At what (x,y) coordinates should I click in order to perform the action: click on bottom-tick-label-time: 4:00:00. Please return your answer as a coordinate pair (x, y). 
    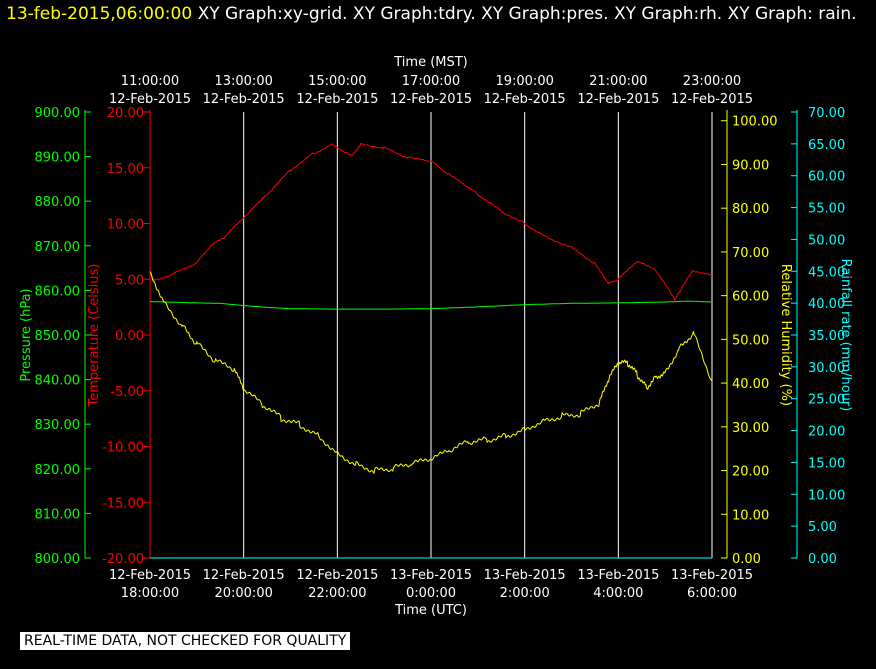
    Looking at the image, I should click on (618, 593).